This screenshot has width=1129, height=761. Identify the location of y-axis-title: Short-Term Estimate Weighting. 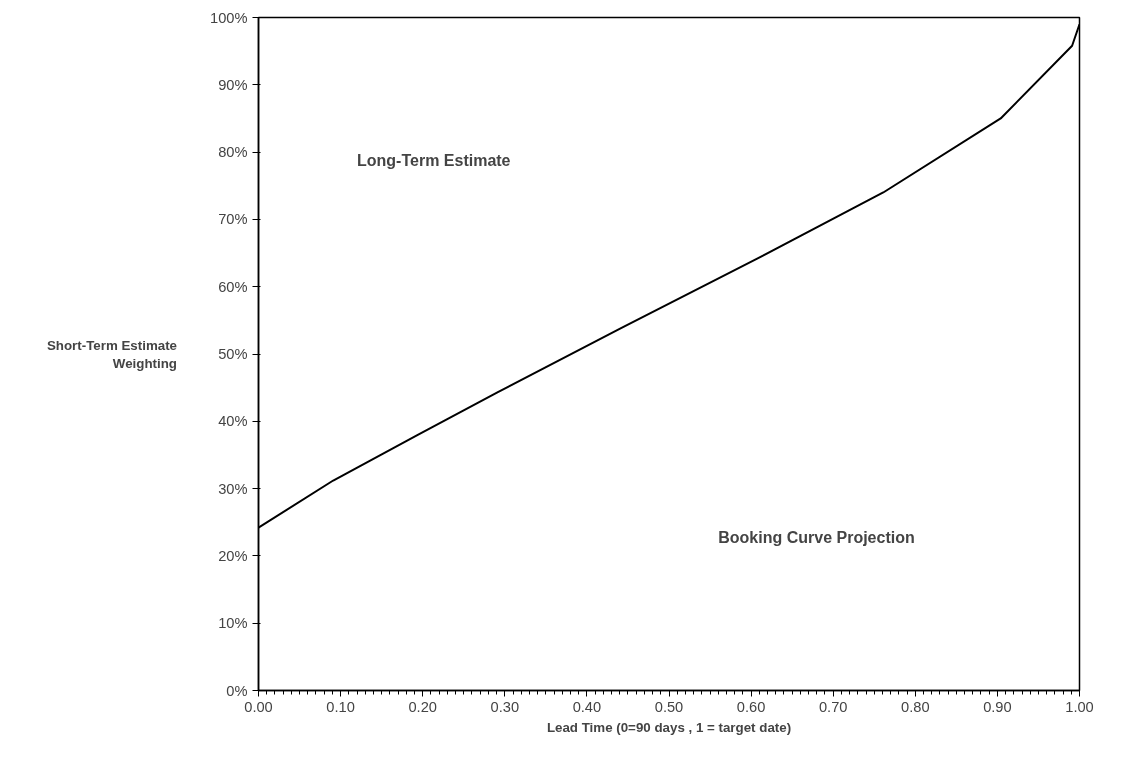
(112, 354).